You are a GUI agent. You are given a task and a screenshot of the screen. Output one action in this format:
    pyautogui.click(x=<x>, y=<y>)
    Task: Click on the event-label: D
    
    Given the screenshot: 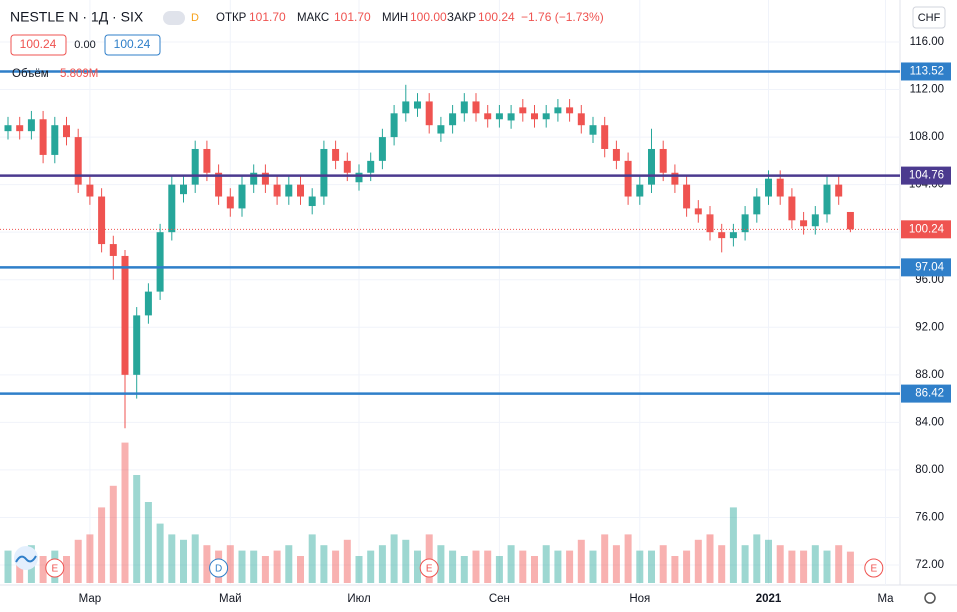 What is the action you would take?
    pyautogui.click(x=218, y=569)
    